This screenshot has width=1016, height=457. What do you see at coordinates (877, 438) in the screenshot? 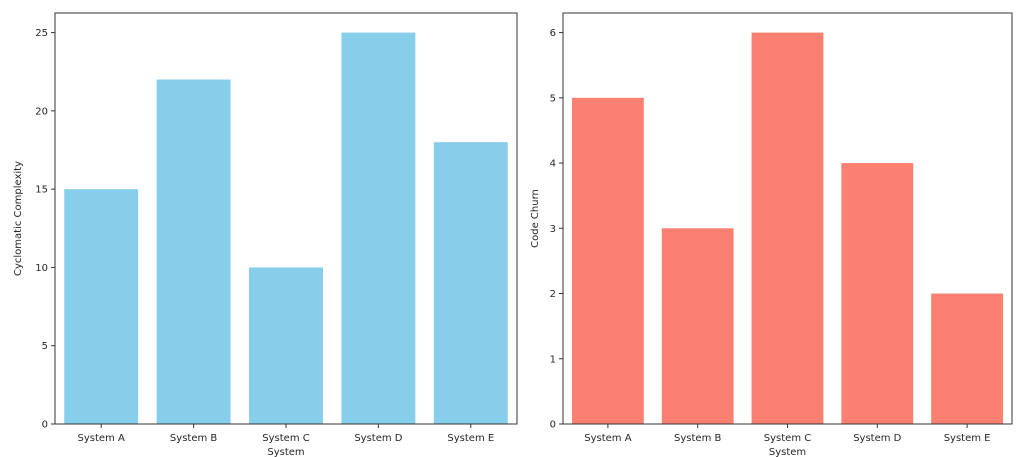
I see `churn-xtick-label-3: System D` at bounding box center [877, 438].